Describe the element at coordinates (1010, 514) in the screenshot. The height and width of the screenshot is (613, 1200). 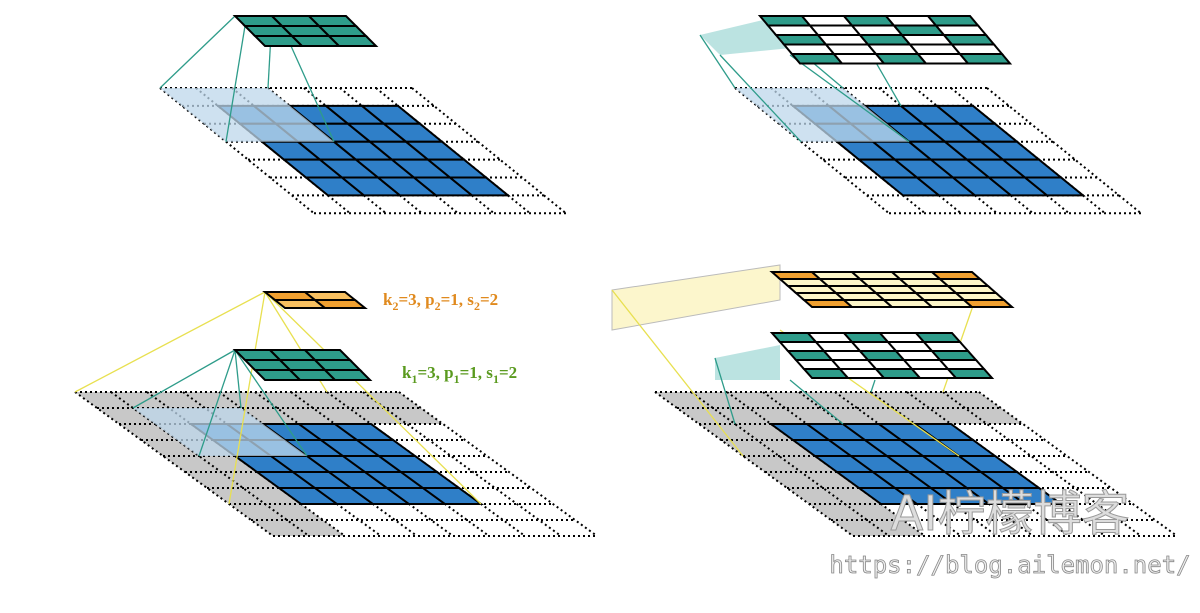
I see `watermark-title: AI柠檬博客` at that location.